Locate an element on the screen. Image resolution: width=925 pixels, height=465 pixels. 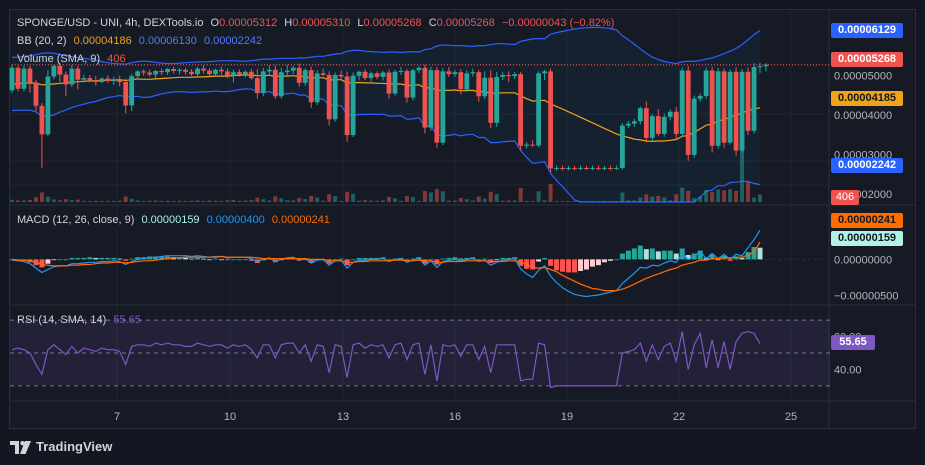
tradingview-logo: TradingView is located at coordinates (61, 447).